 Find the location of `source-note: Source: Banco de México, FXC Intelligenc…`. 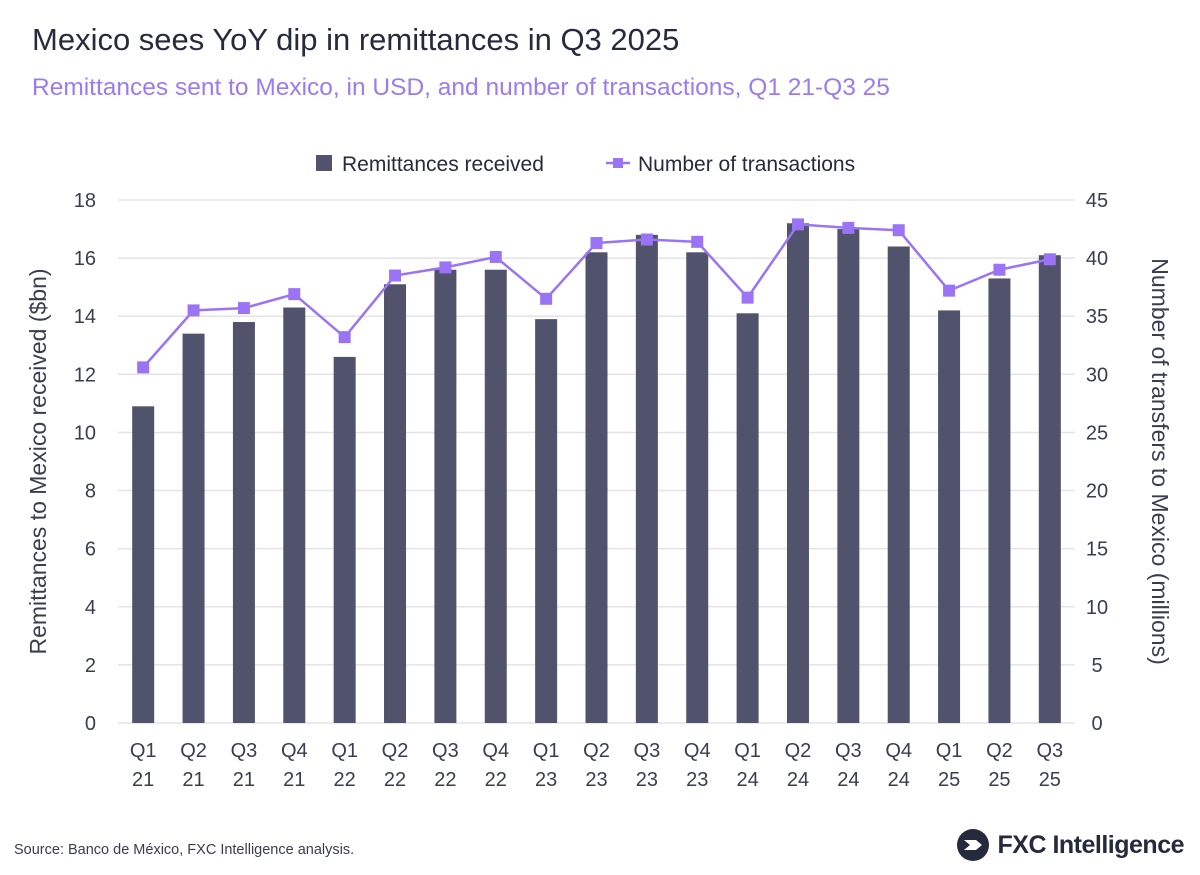

source-note: Source: Banco de México, FXC Intelligenc… is located at coordinates (184, 850).